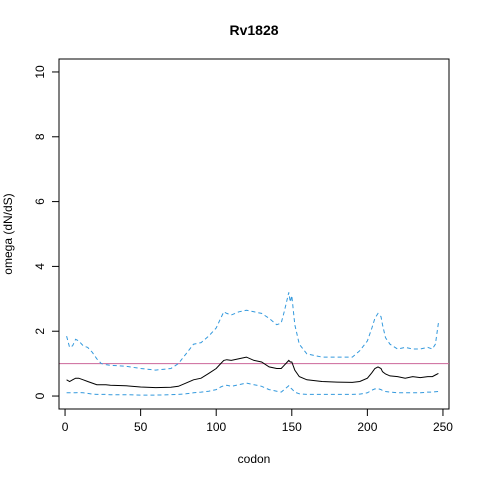 This screenshot has height=480, width=480. What do you see at coordinates (65, 427) in the screenshot?
I see `x-tick-label: 0` at bounding box center [65, 427].